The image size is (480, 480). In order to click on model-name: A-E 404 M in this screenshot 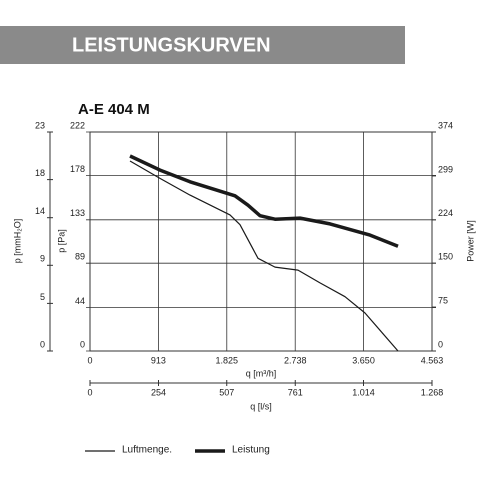, I will do `click(114, 109)`.